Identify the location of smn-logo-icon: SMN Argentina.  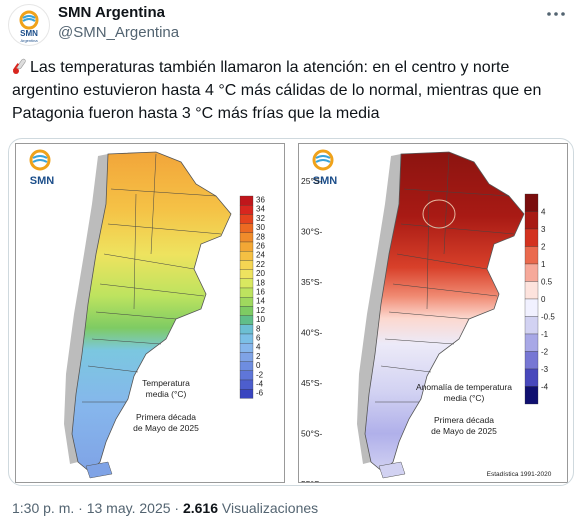
(29, 26).